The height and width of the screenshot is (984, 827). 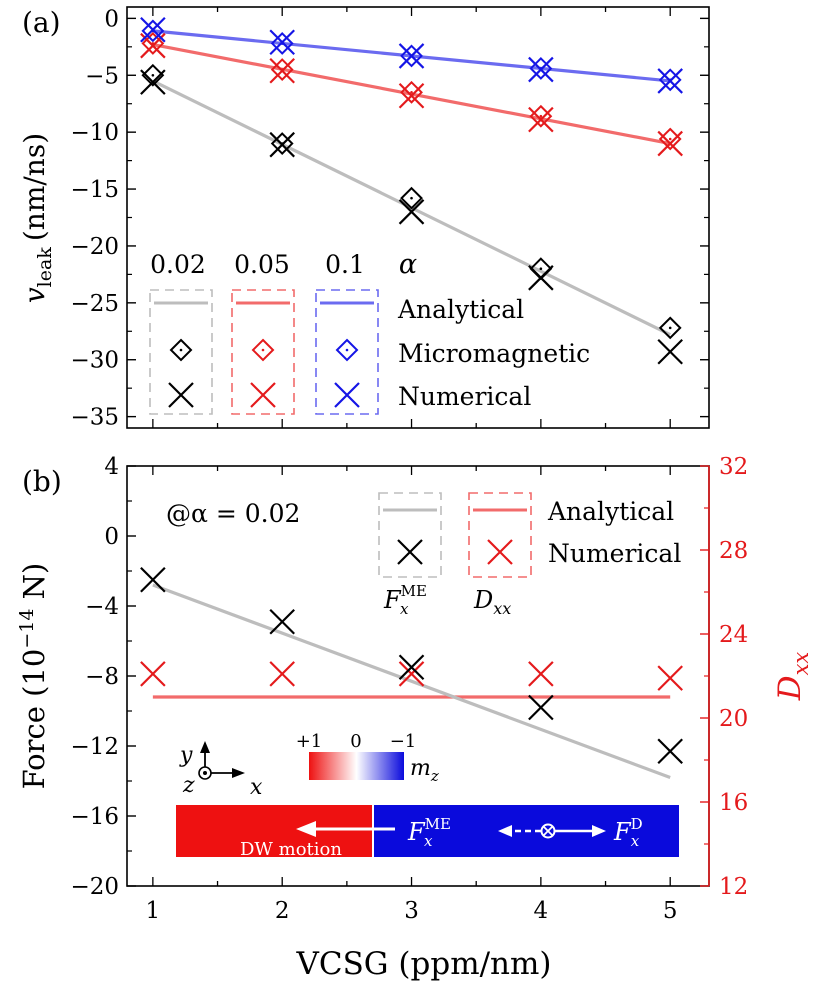 I want to click on colorbar-zero: 0, so click(x=355, y=741).